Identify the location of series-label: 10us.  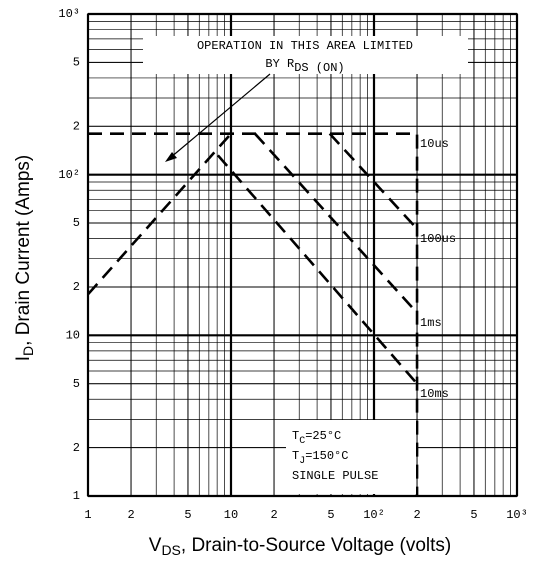
(434, 144).